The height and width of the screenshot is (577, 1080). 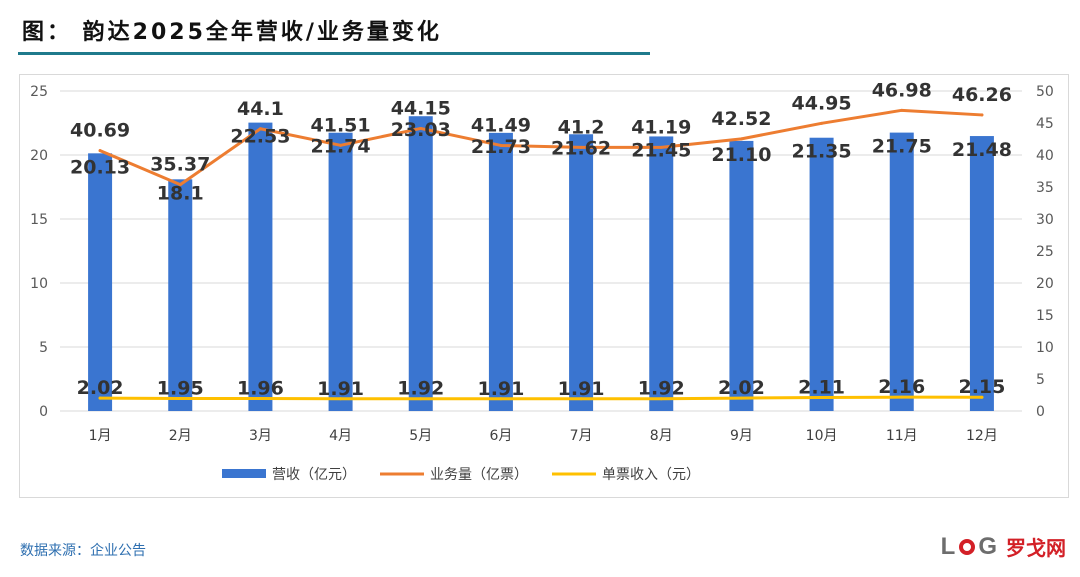 I want to click on data-source: 数据来源：企业公告, so click(x=83, y=551).